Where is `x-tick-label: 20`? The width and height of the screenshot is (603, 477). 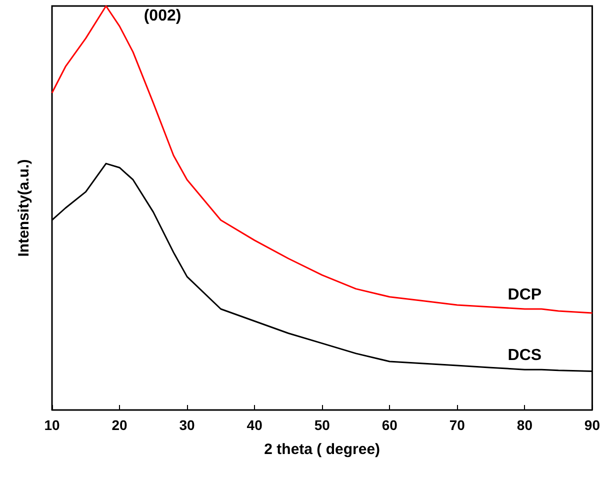 x-tick-label: 20 is located at coordinates (120, 425).